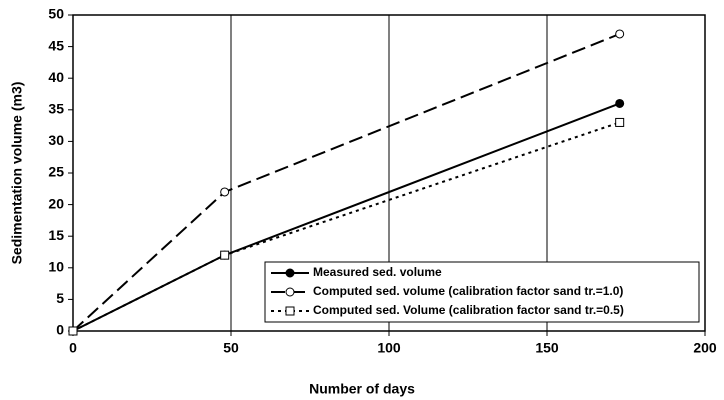 The width and height of the screenshot is (724, 400). Describe the element at coordinates (56, 203) in the screenshot. I see `y-tick-label: 20` at that location.